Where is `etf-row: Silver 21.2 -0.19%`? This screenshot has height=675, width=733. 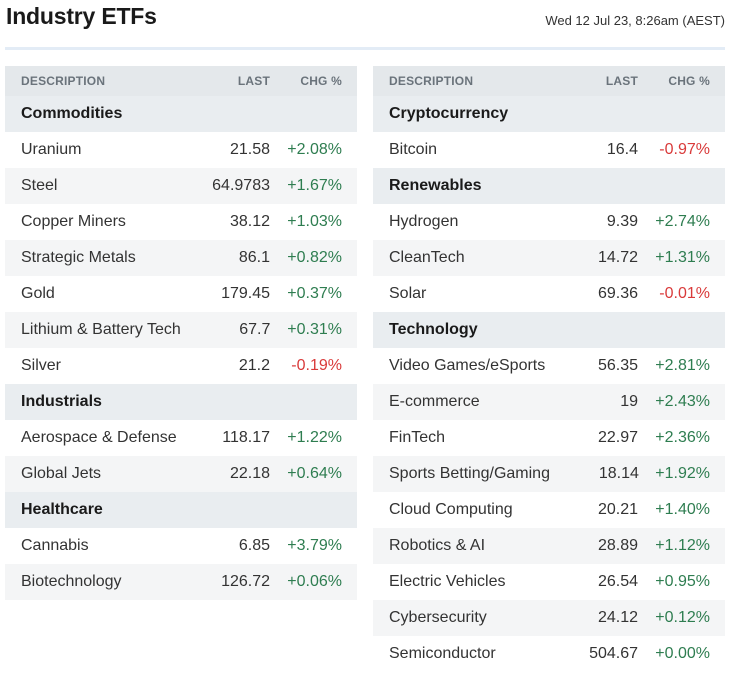
etf-row: Silver 21.2 -0.19% is located at coordinates (181, 366).